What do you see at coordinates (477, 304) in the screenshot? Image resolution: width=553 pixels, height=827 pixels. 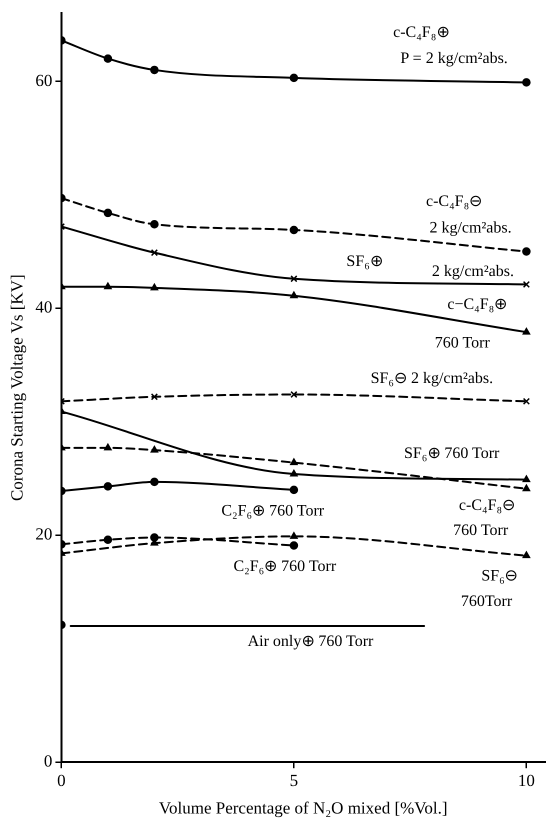 I see `annotation: c−C₄F₈⊕` at bounding box center [477, 304].